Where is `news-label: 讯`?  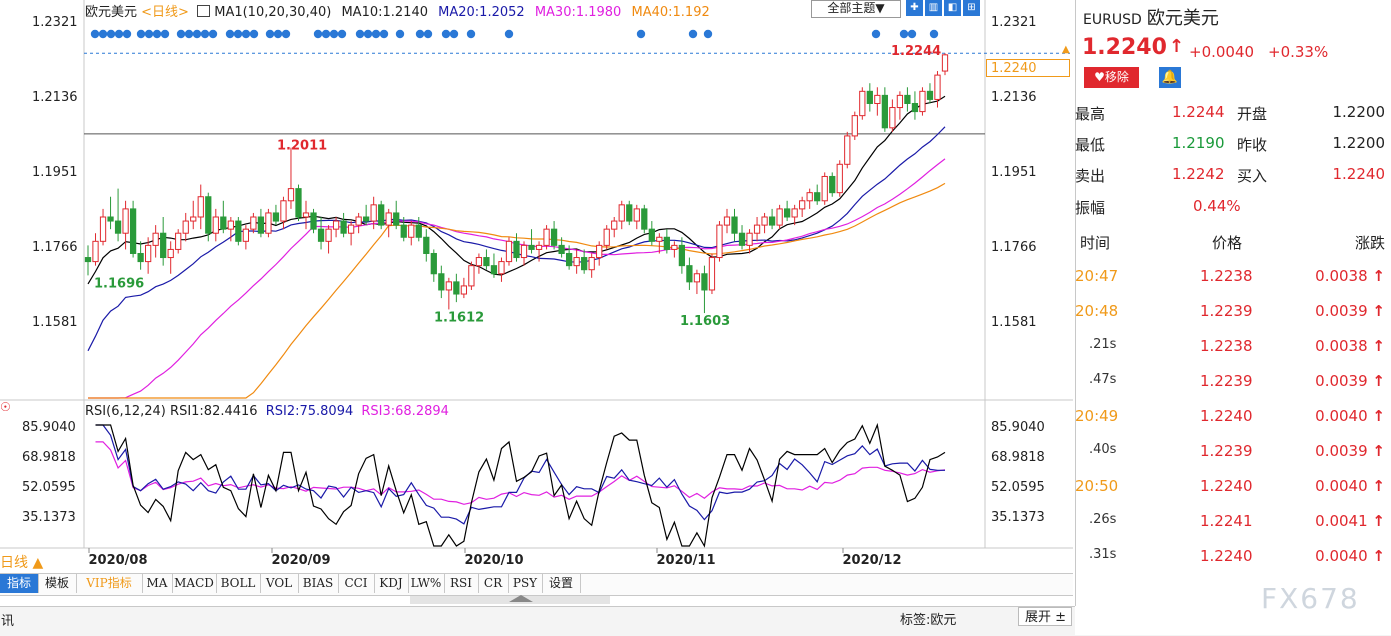 news-label: 讯 is located at coordinates (8, 621).